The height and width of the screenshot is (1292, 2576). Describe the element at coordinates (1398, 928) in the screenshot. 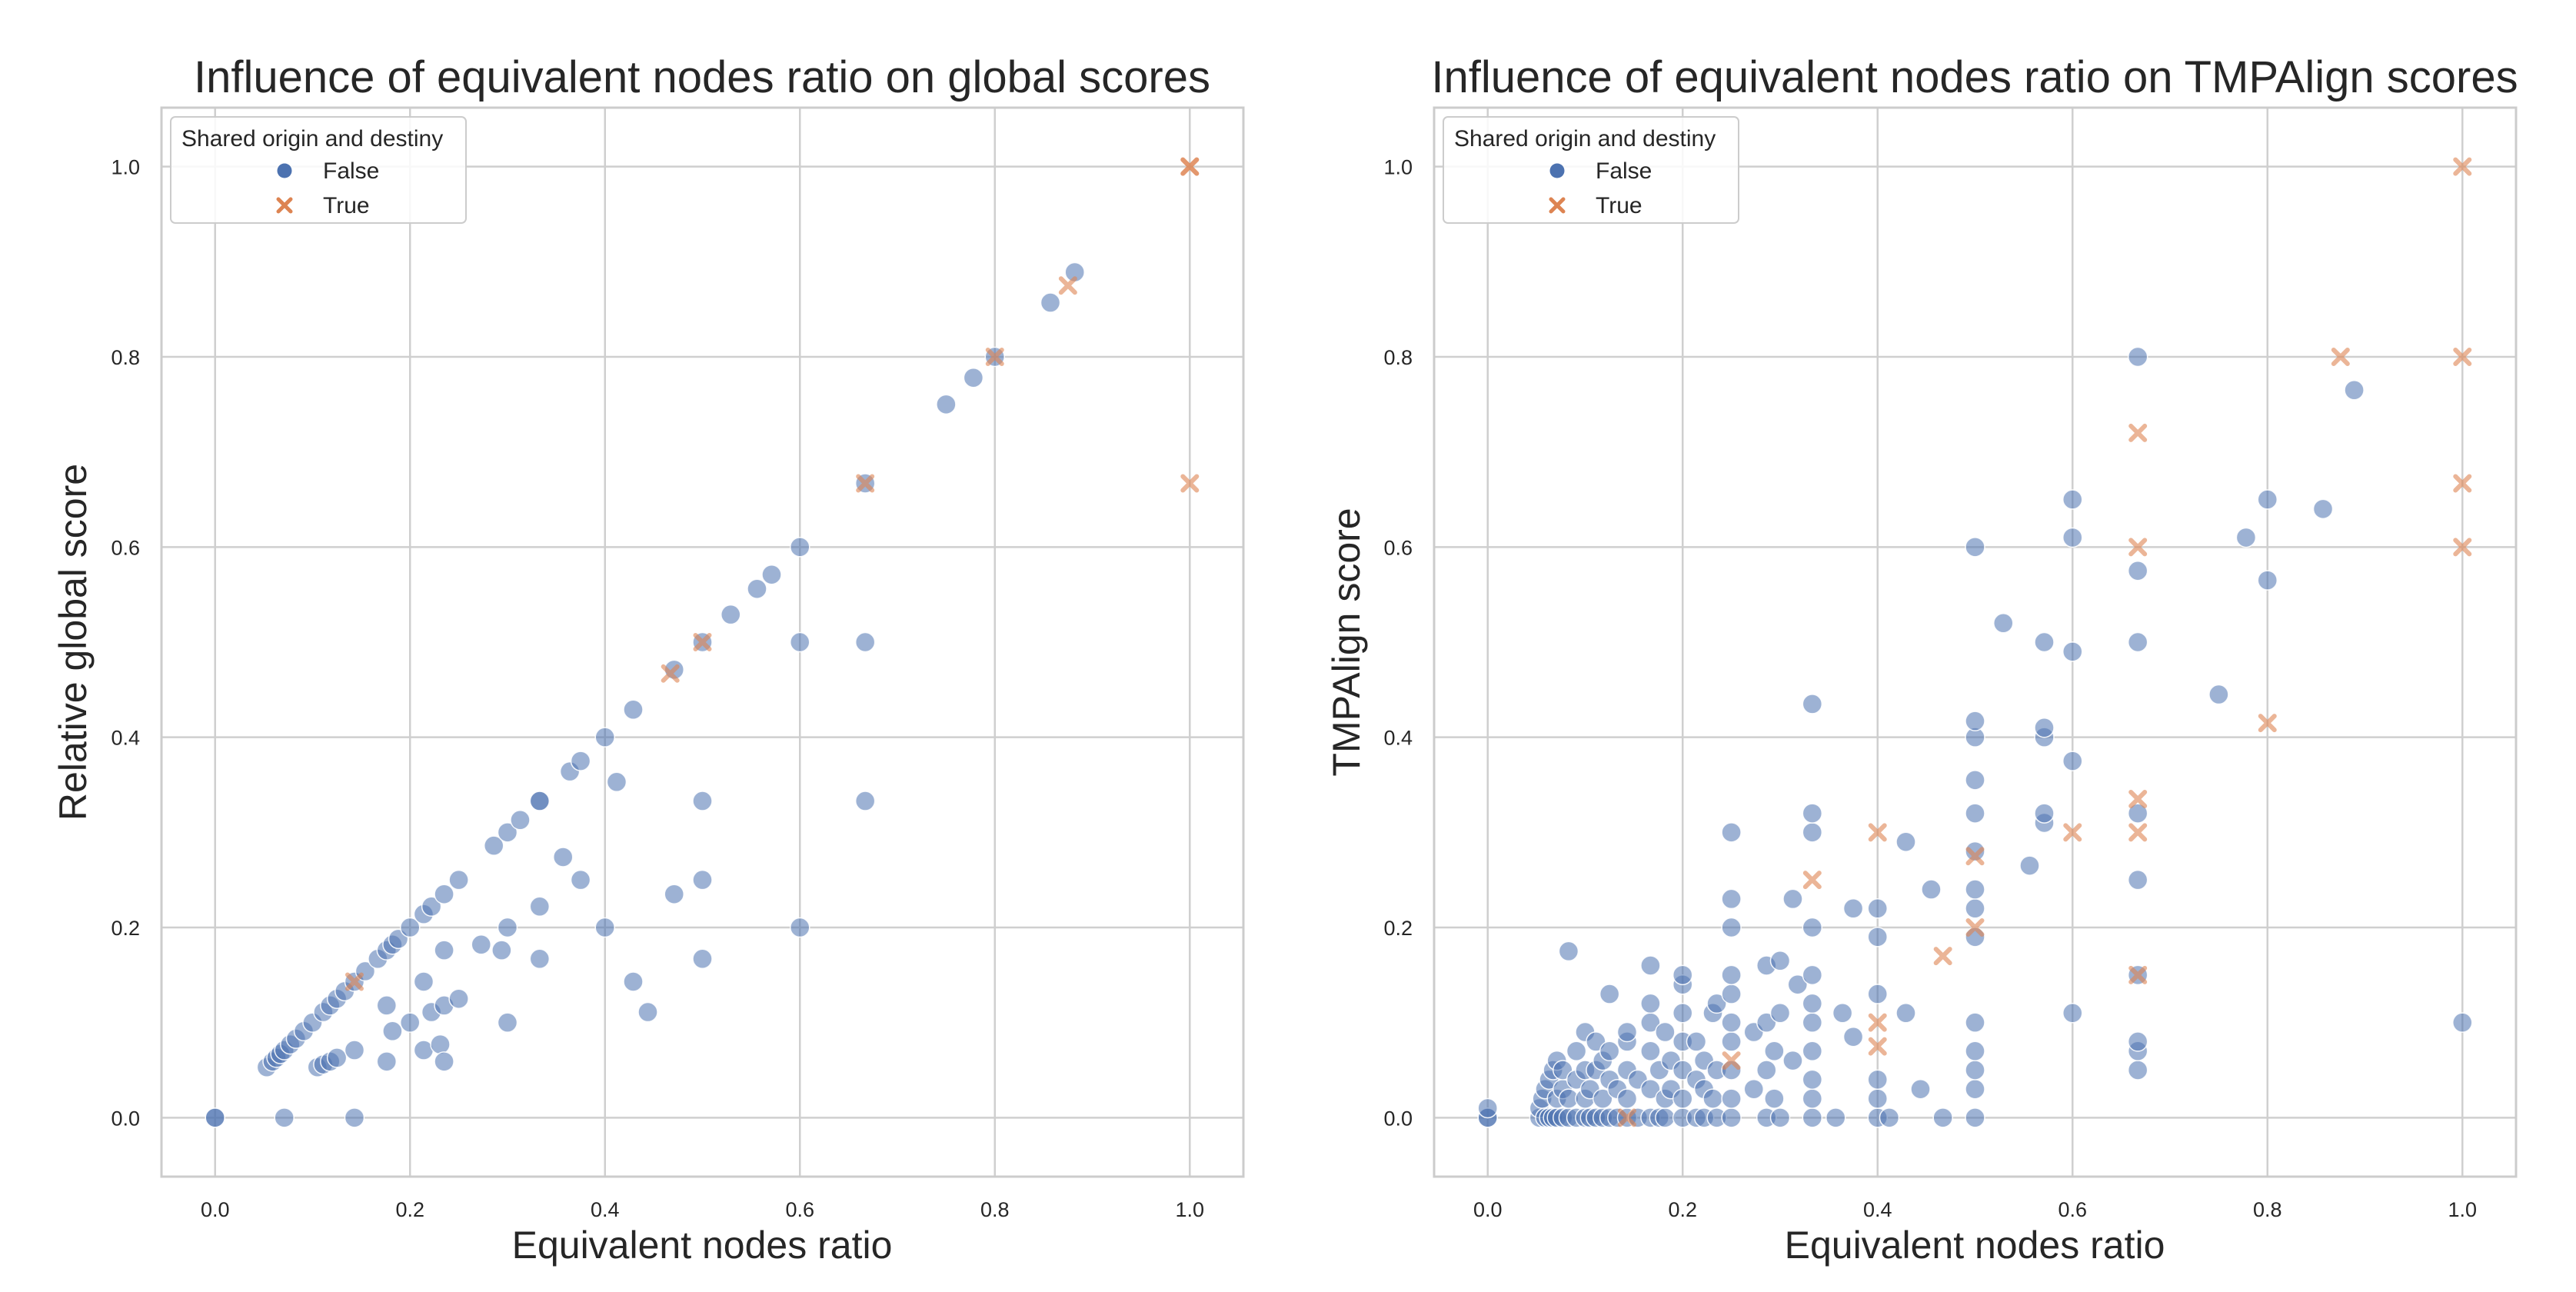

I see `y-tick-label: 0.2` at that location.